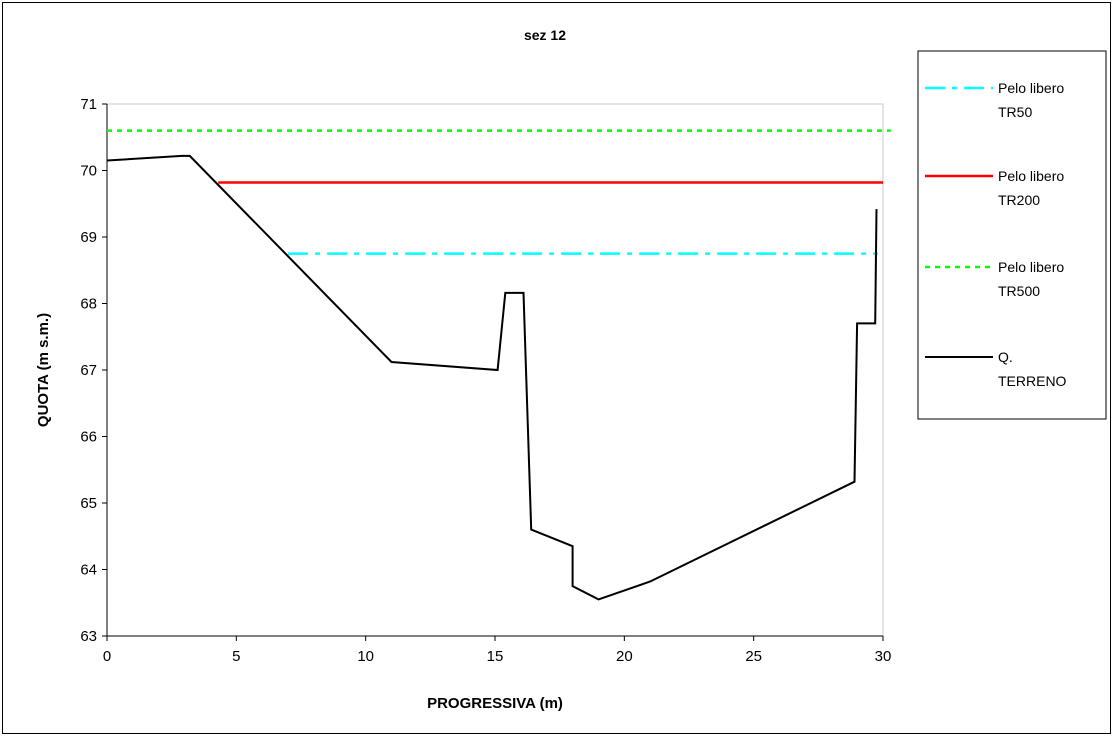 Image resolution: width=1115 pixels, height=738 pixels. I want to click on y-tick-label: 70, so click(88, 171).